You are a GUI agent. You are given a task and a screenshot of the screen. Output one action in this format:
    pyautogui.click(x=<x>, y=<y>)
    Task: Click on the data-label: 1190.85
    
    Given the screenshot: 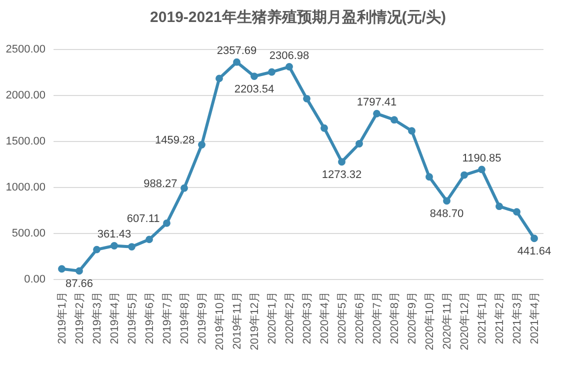 What is the action you would take?
    pyautogui.click(x=482, y=158)
    